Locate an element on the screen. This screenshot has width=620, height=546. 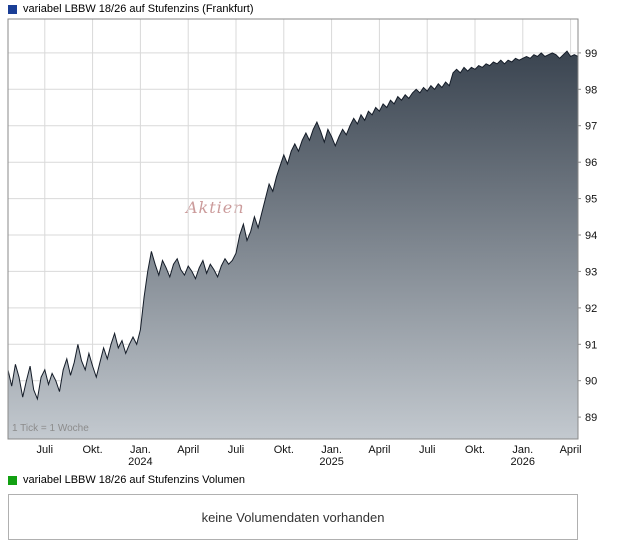
y-axis-label: 99 is located at coordinates (591, 54).